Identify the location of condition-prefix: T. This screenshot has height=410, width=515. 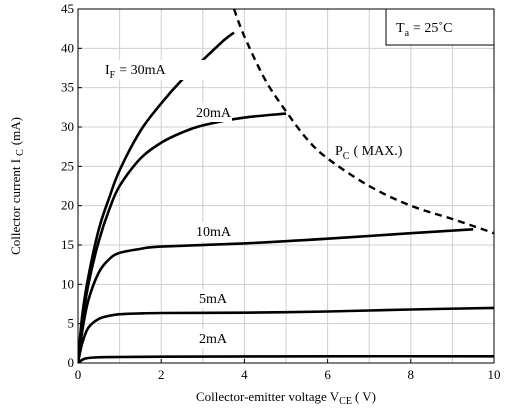
(400, 28).